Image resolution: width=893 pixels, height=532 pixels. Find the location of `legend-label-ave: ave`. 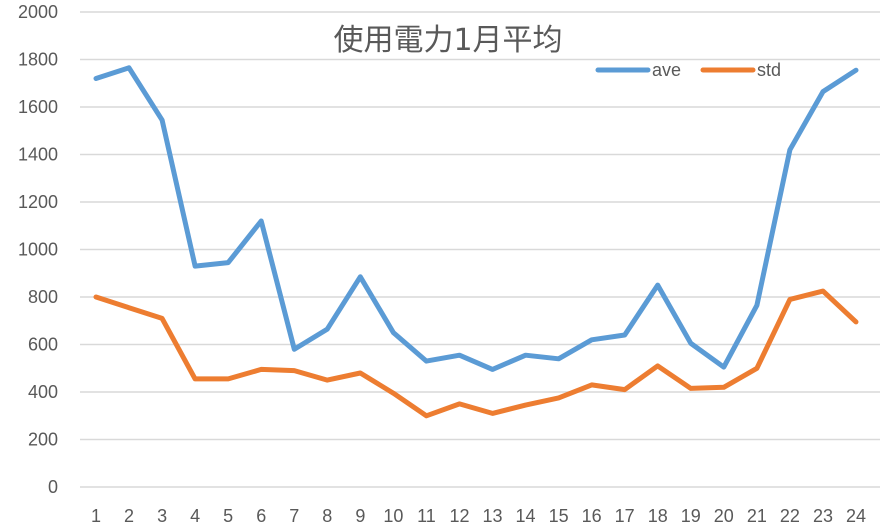

legend-label-ave: ave is located at coordinates (666, 70).